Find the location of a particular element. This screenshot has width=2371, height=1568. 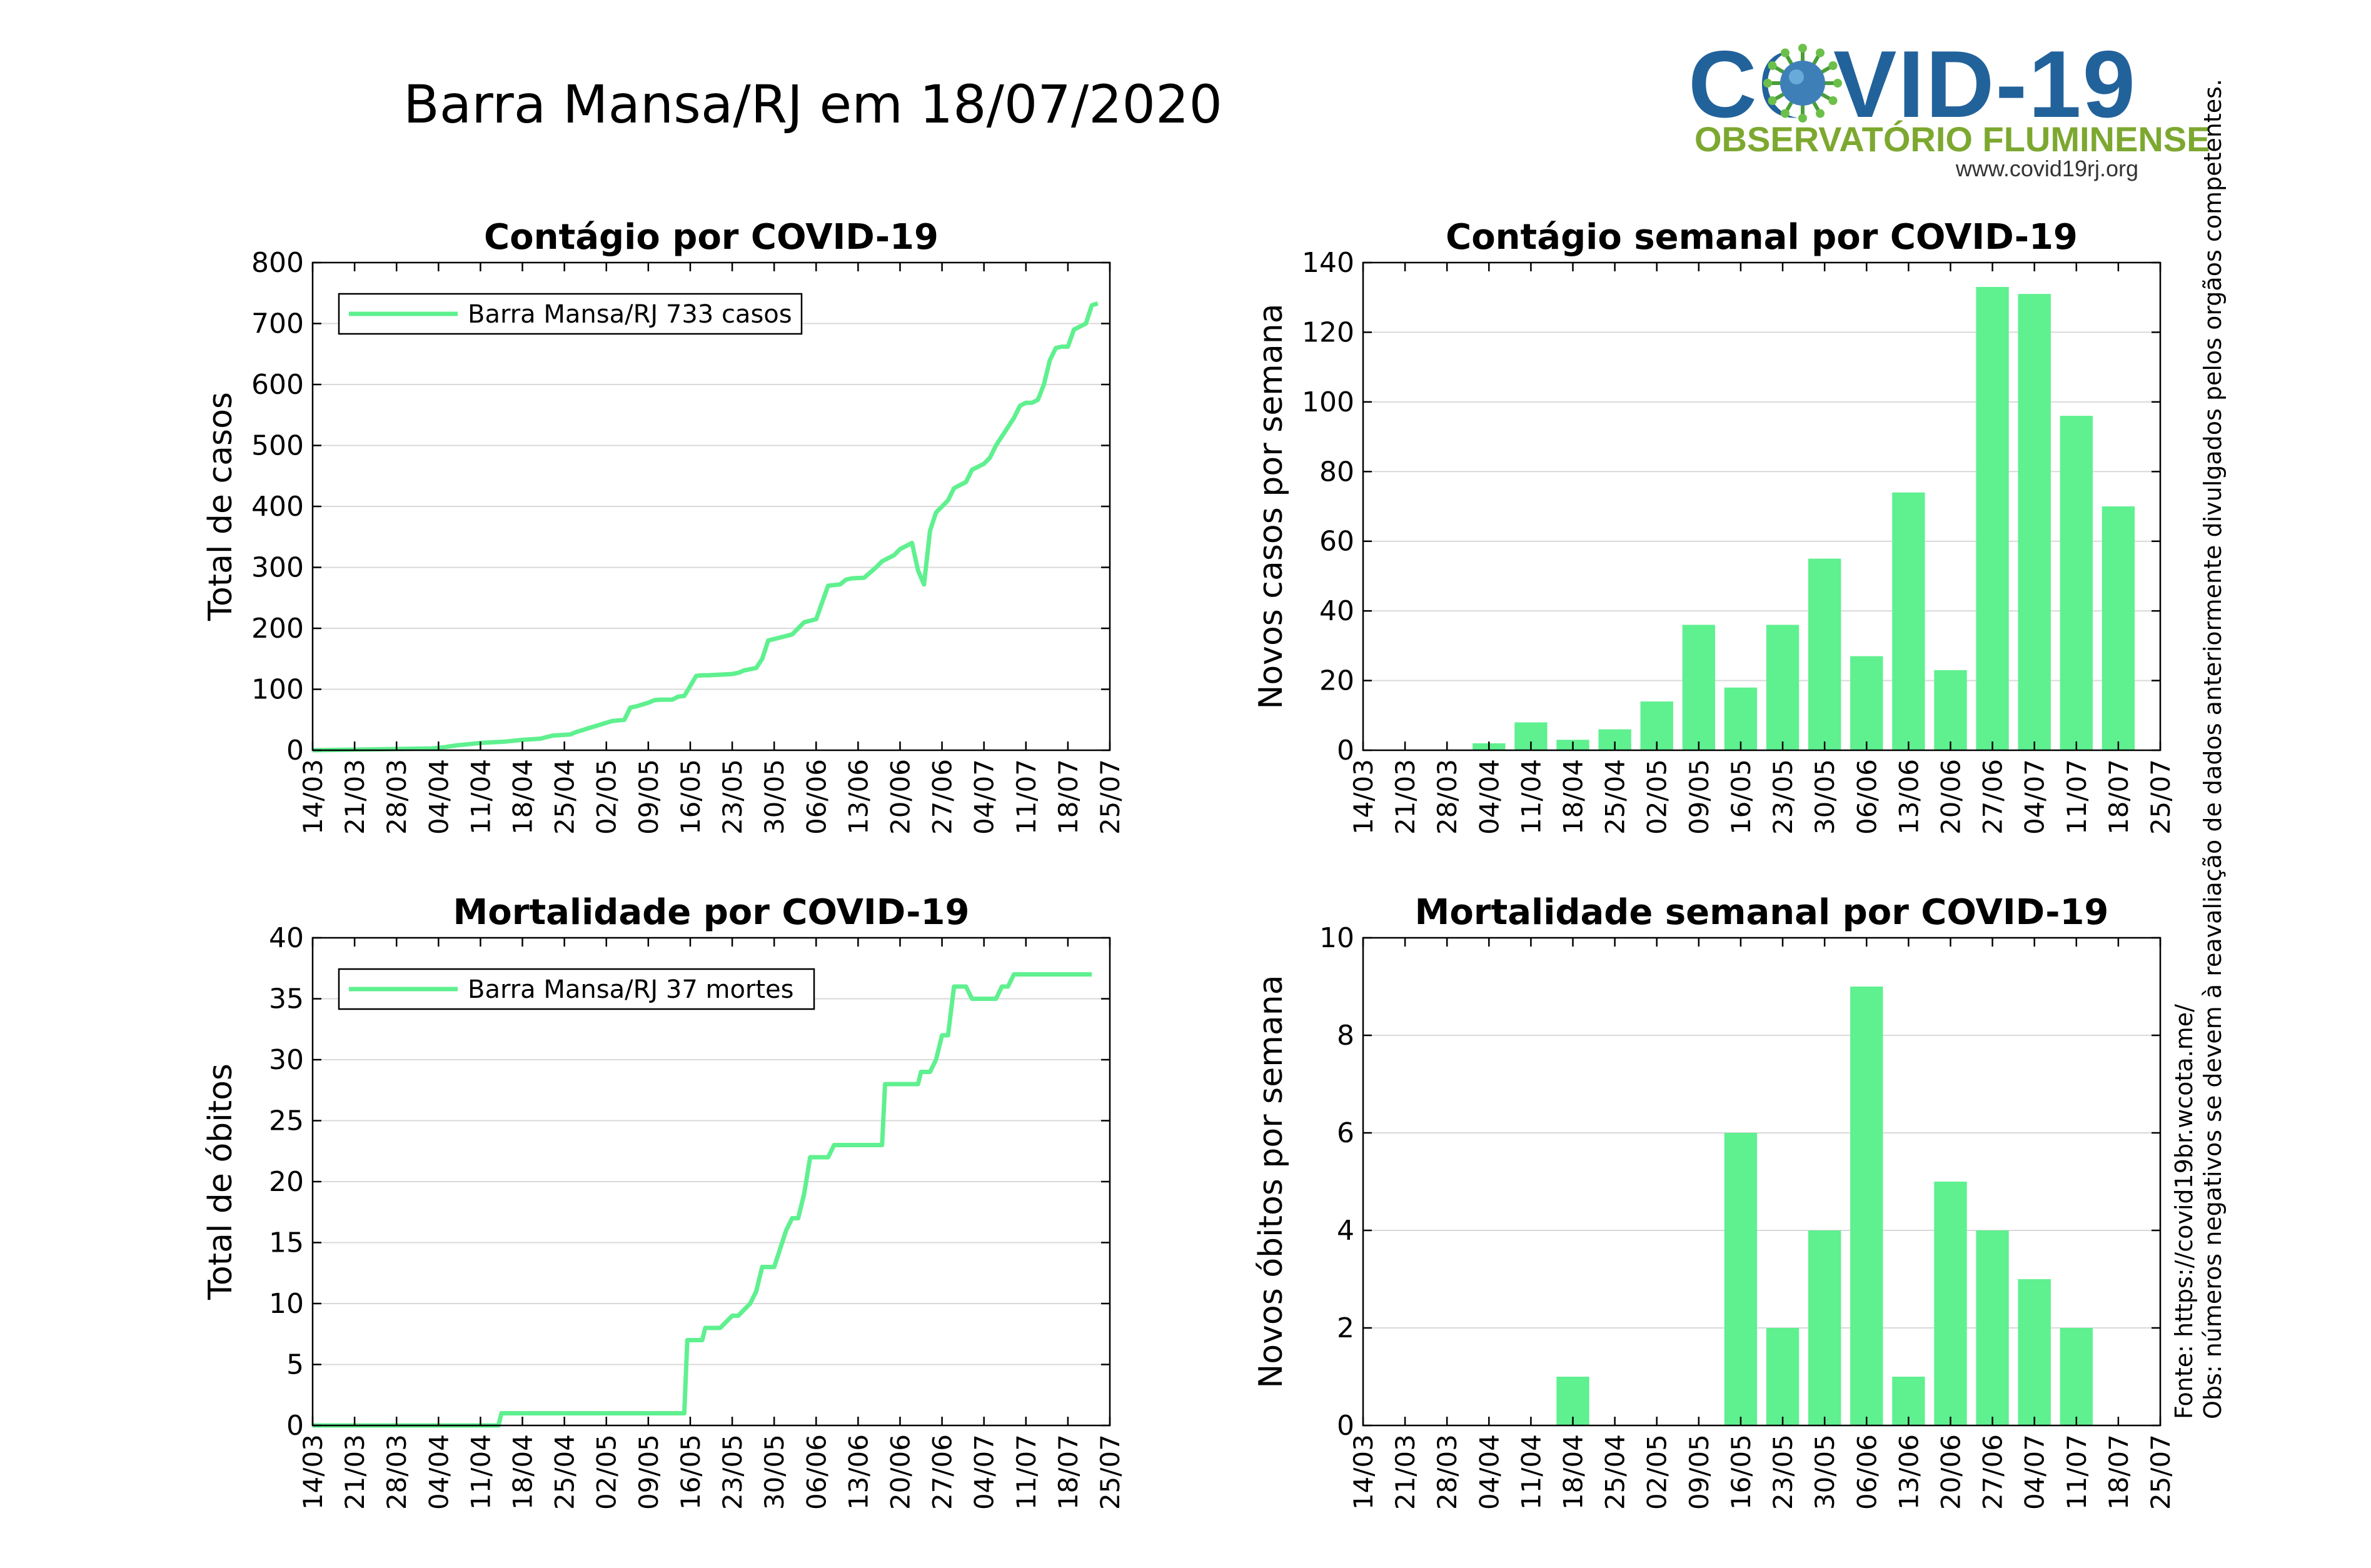

virus-icon is located at coordinates (1803, 83).